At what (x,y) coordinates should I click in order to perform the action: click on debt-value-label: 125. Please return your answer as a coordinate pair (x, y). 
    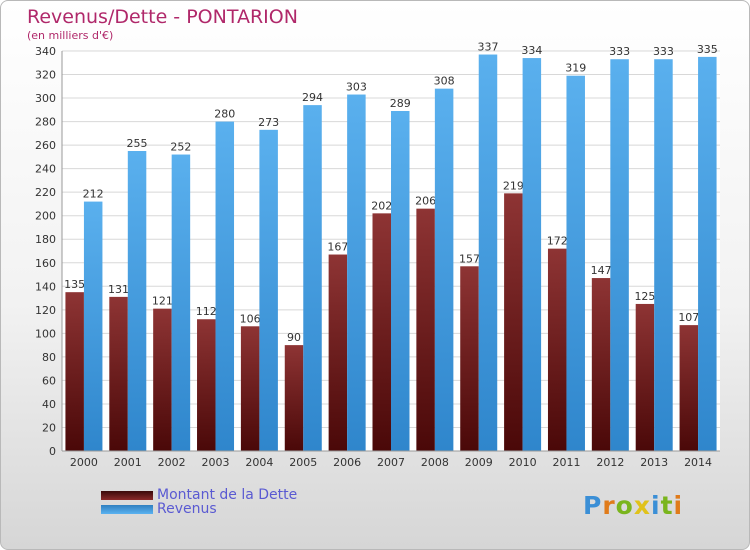
    Looking at the image, I should click on (644, 296).